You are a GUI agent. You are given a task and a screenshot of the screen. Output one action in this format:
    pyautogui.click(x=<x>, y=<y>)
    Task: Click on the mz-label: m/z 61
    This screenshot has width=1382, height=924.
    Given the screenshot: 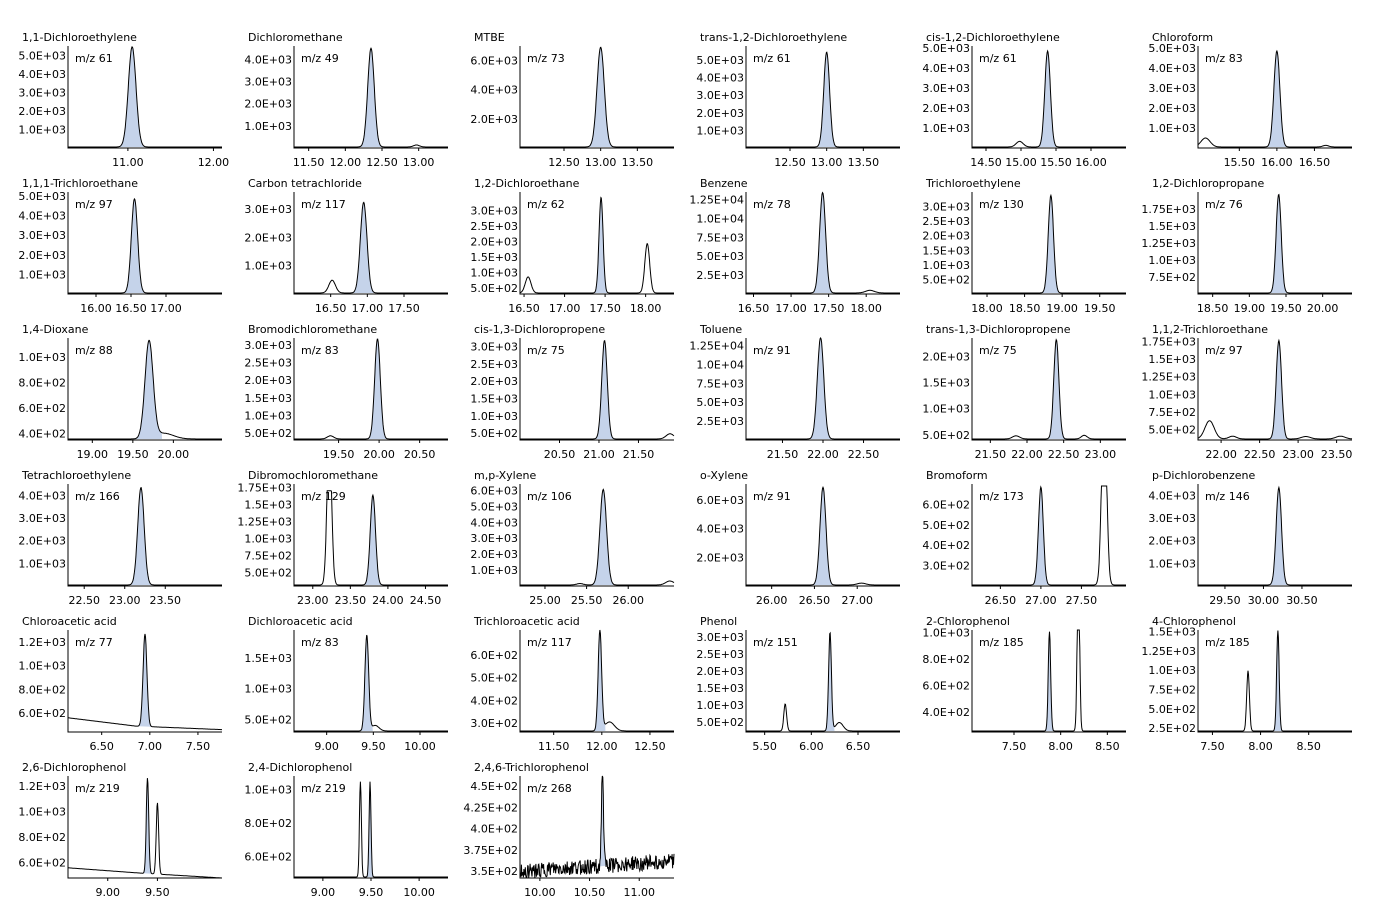 What is the action you would take?
    pyautogui.click(x=998, y=58)
    